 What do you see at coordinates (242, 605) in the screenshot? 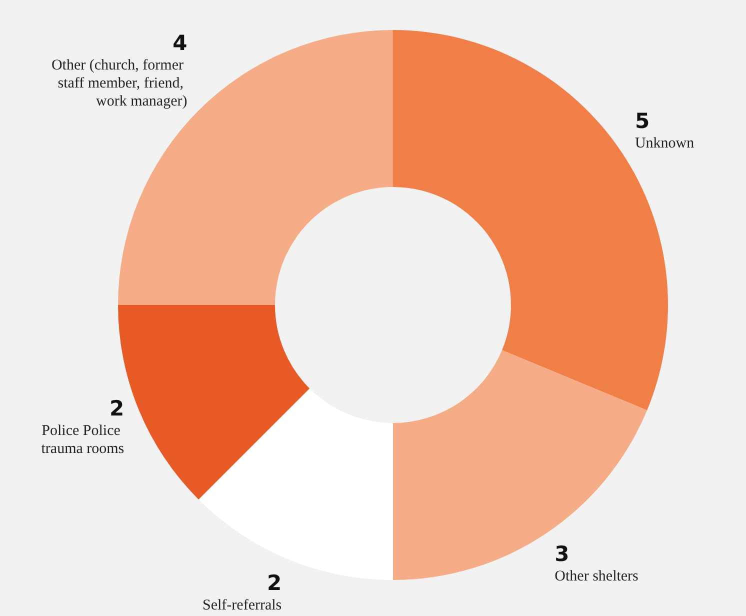
I see `slice-label: Self-referrals` at bounding box center [242, 605].